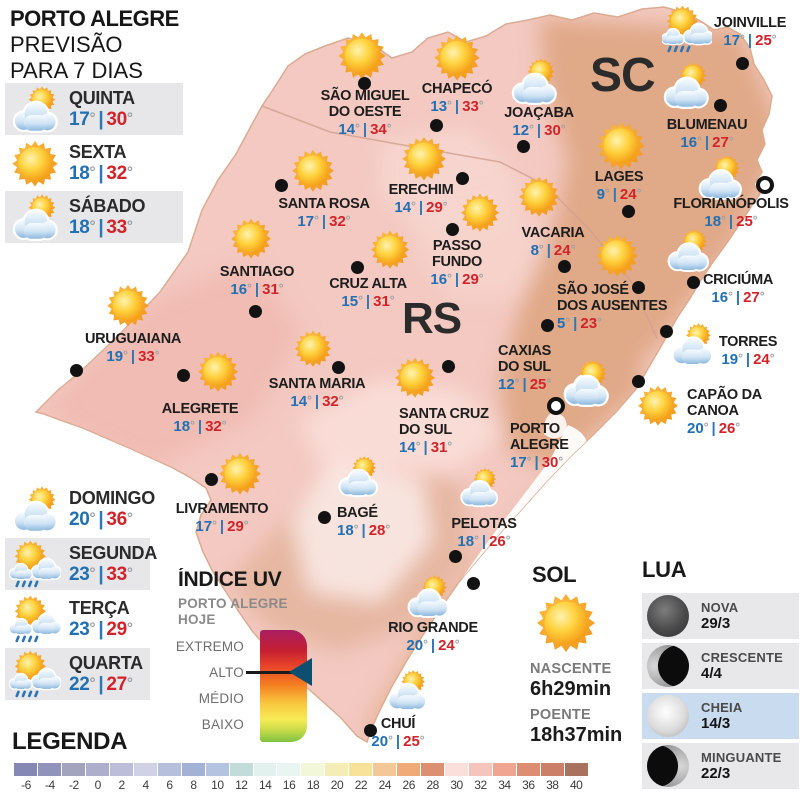  I want to click on legend-tick: 14, so click(265, 785).